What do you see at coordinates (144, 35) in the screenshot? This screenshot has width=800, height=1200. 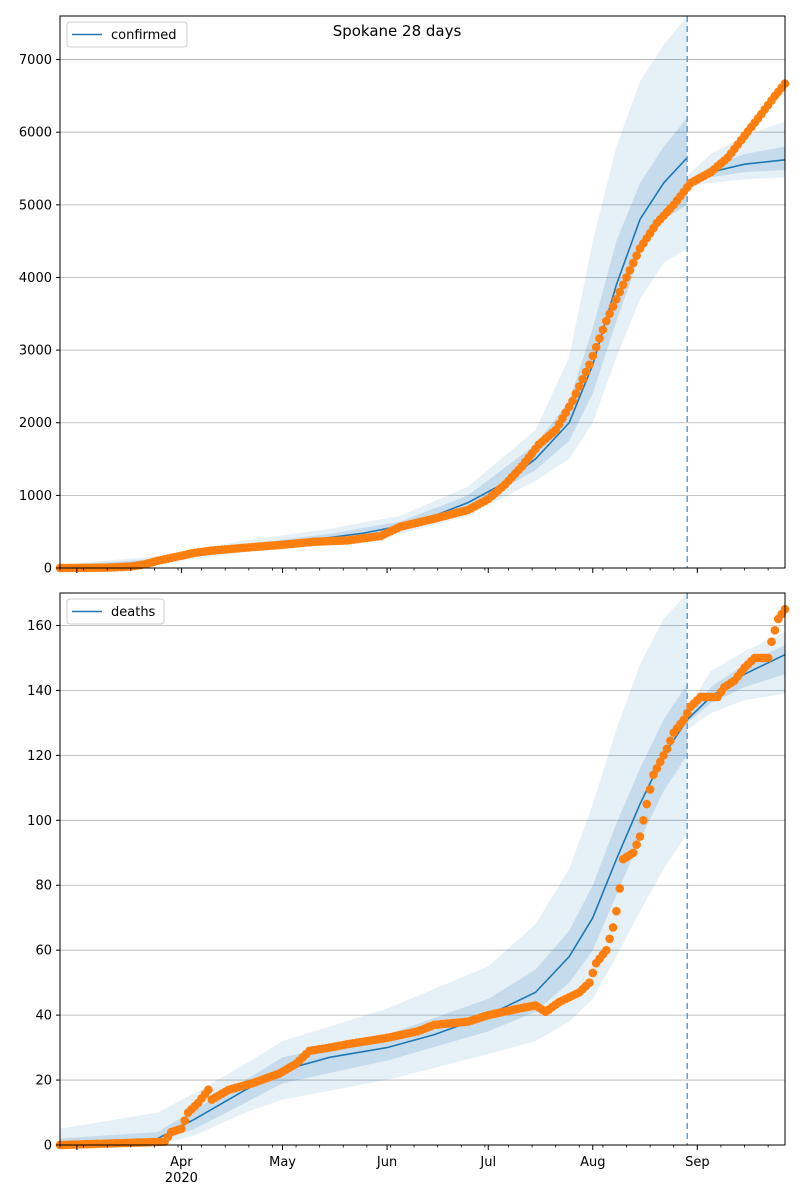 I see `legend-label: confirmed` at bounding box center [144, 35].